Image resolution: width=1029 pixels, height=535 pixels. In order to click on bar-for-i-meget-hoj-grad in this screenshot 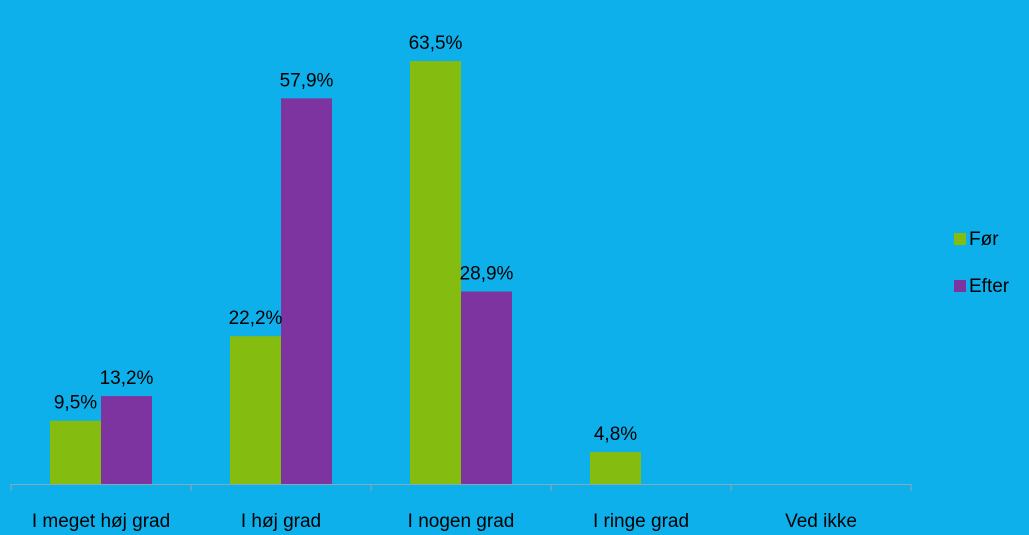, I will do `click(75, 452)`.